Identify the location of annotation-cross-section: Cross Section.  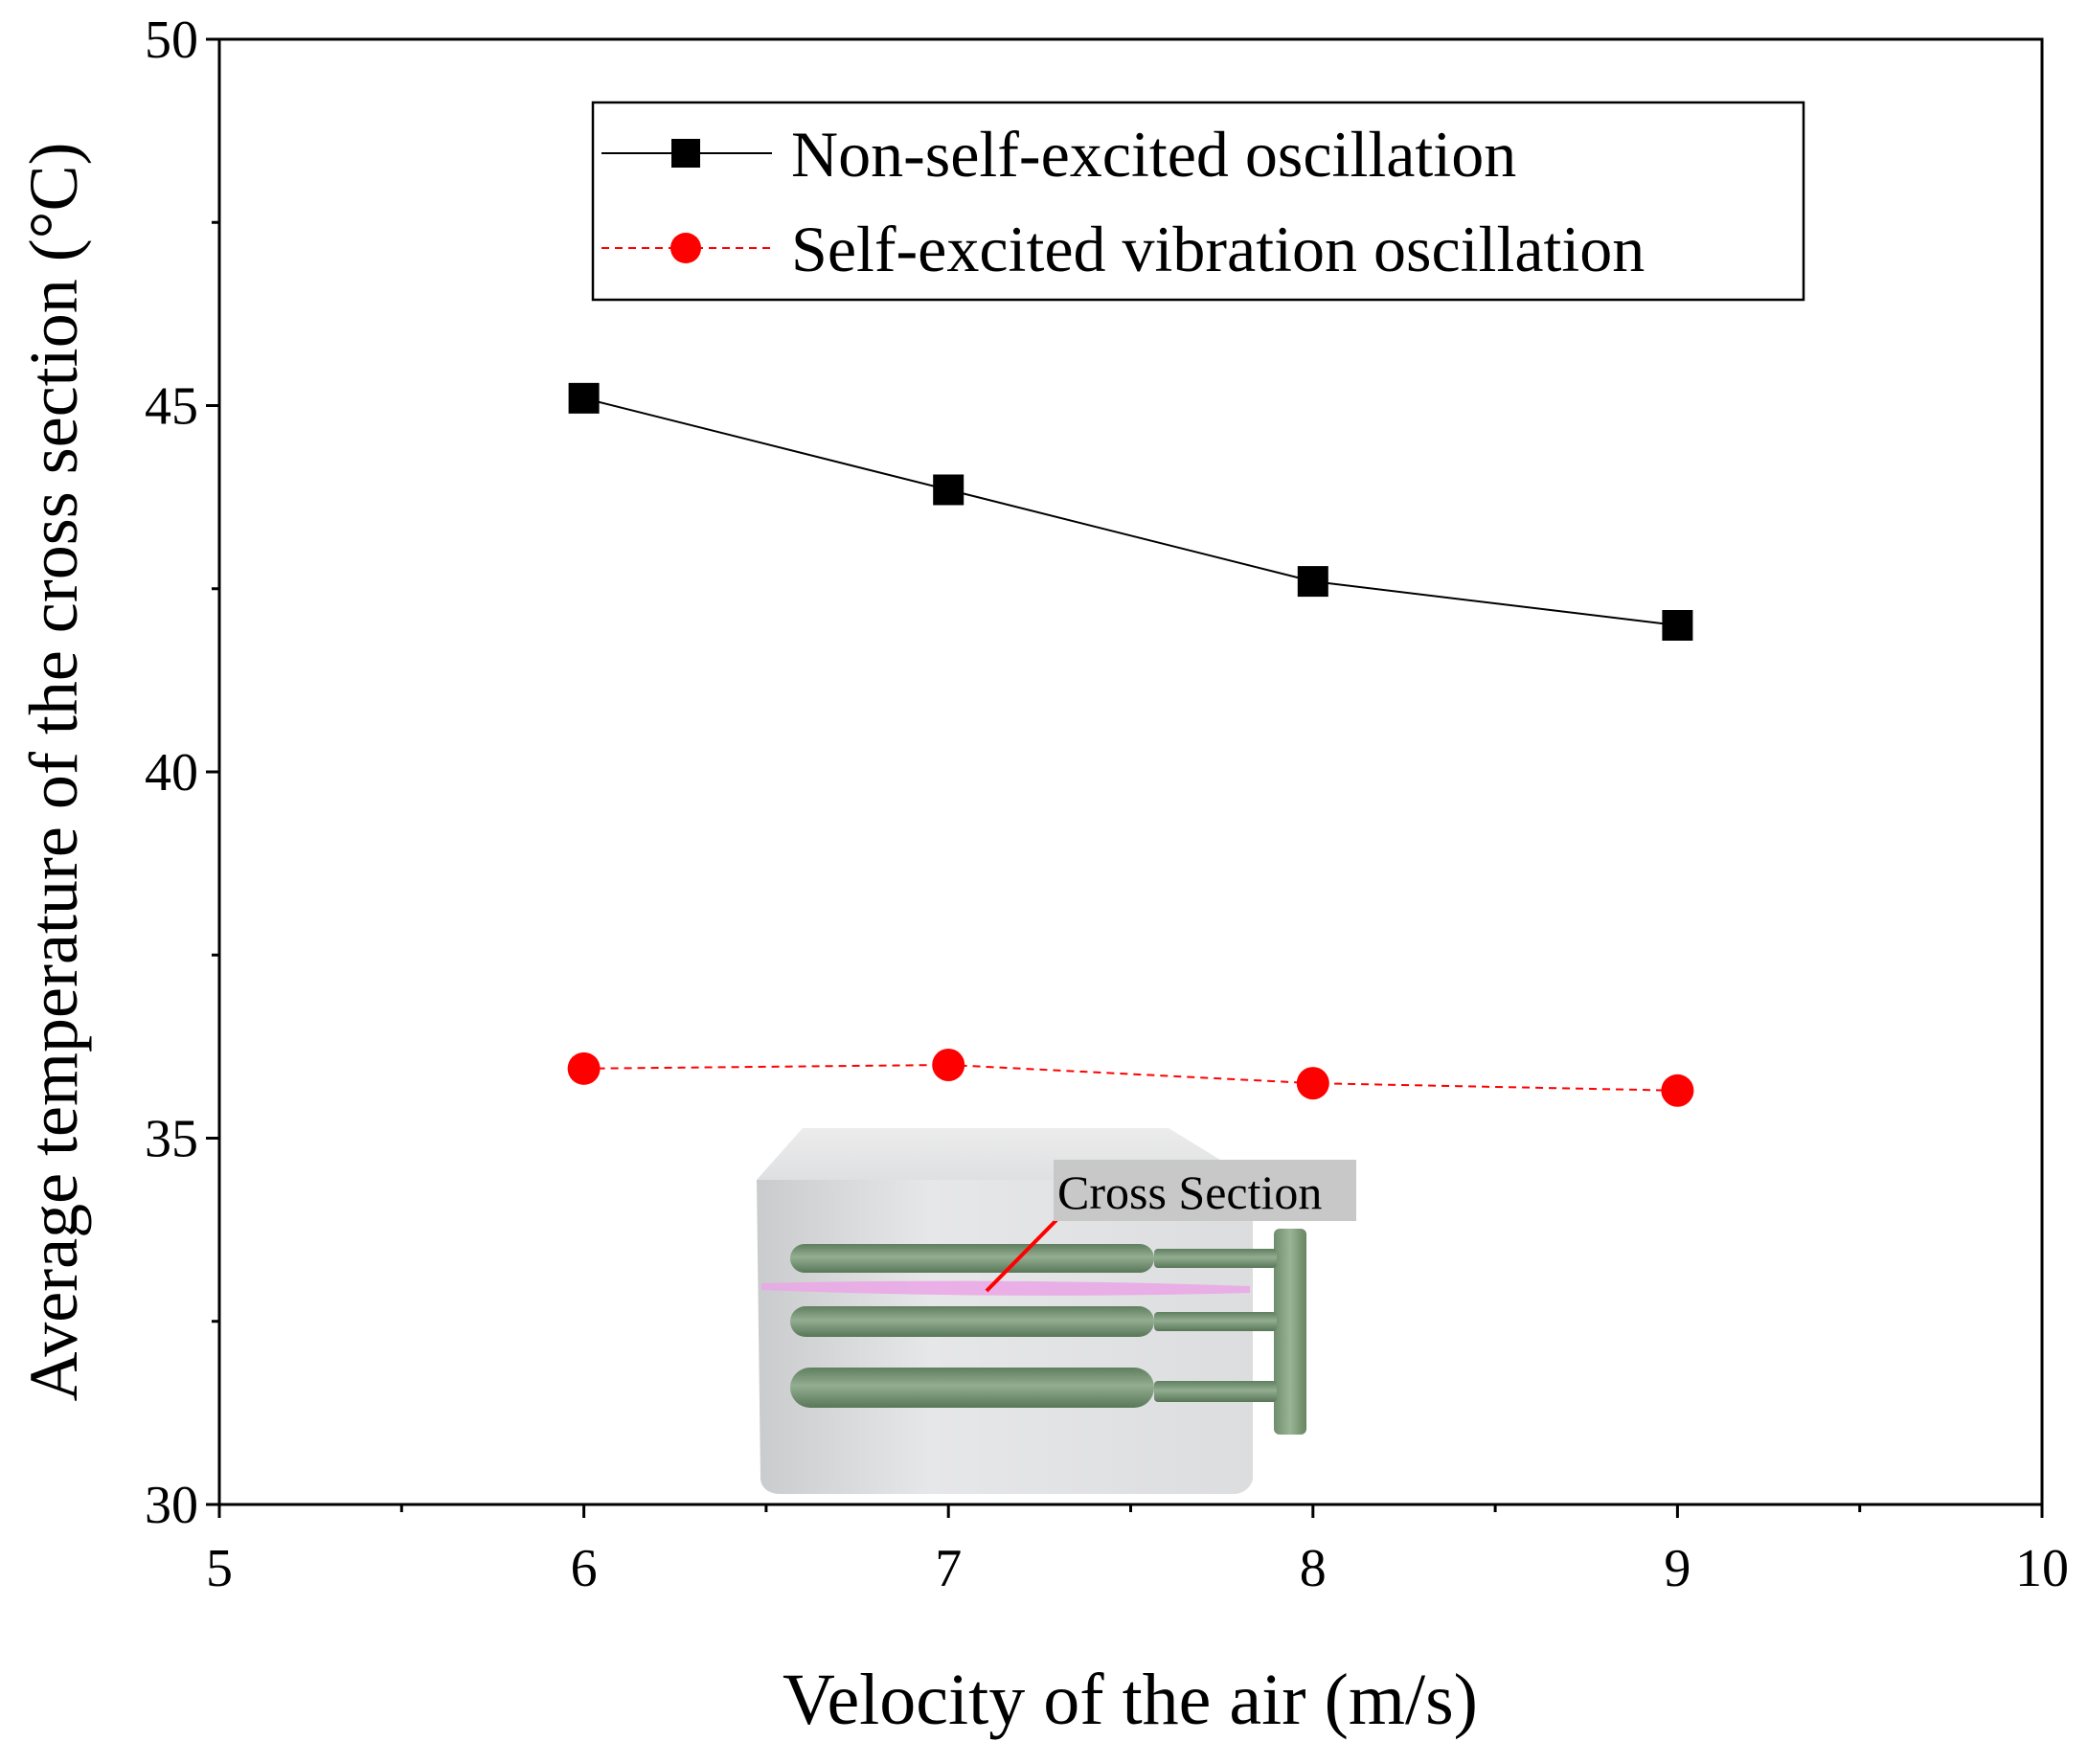
(1189, 1192).